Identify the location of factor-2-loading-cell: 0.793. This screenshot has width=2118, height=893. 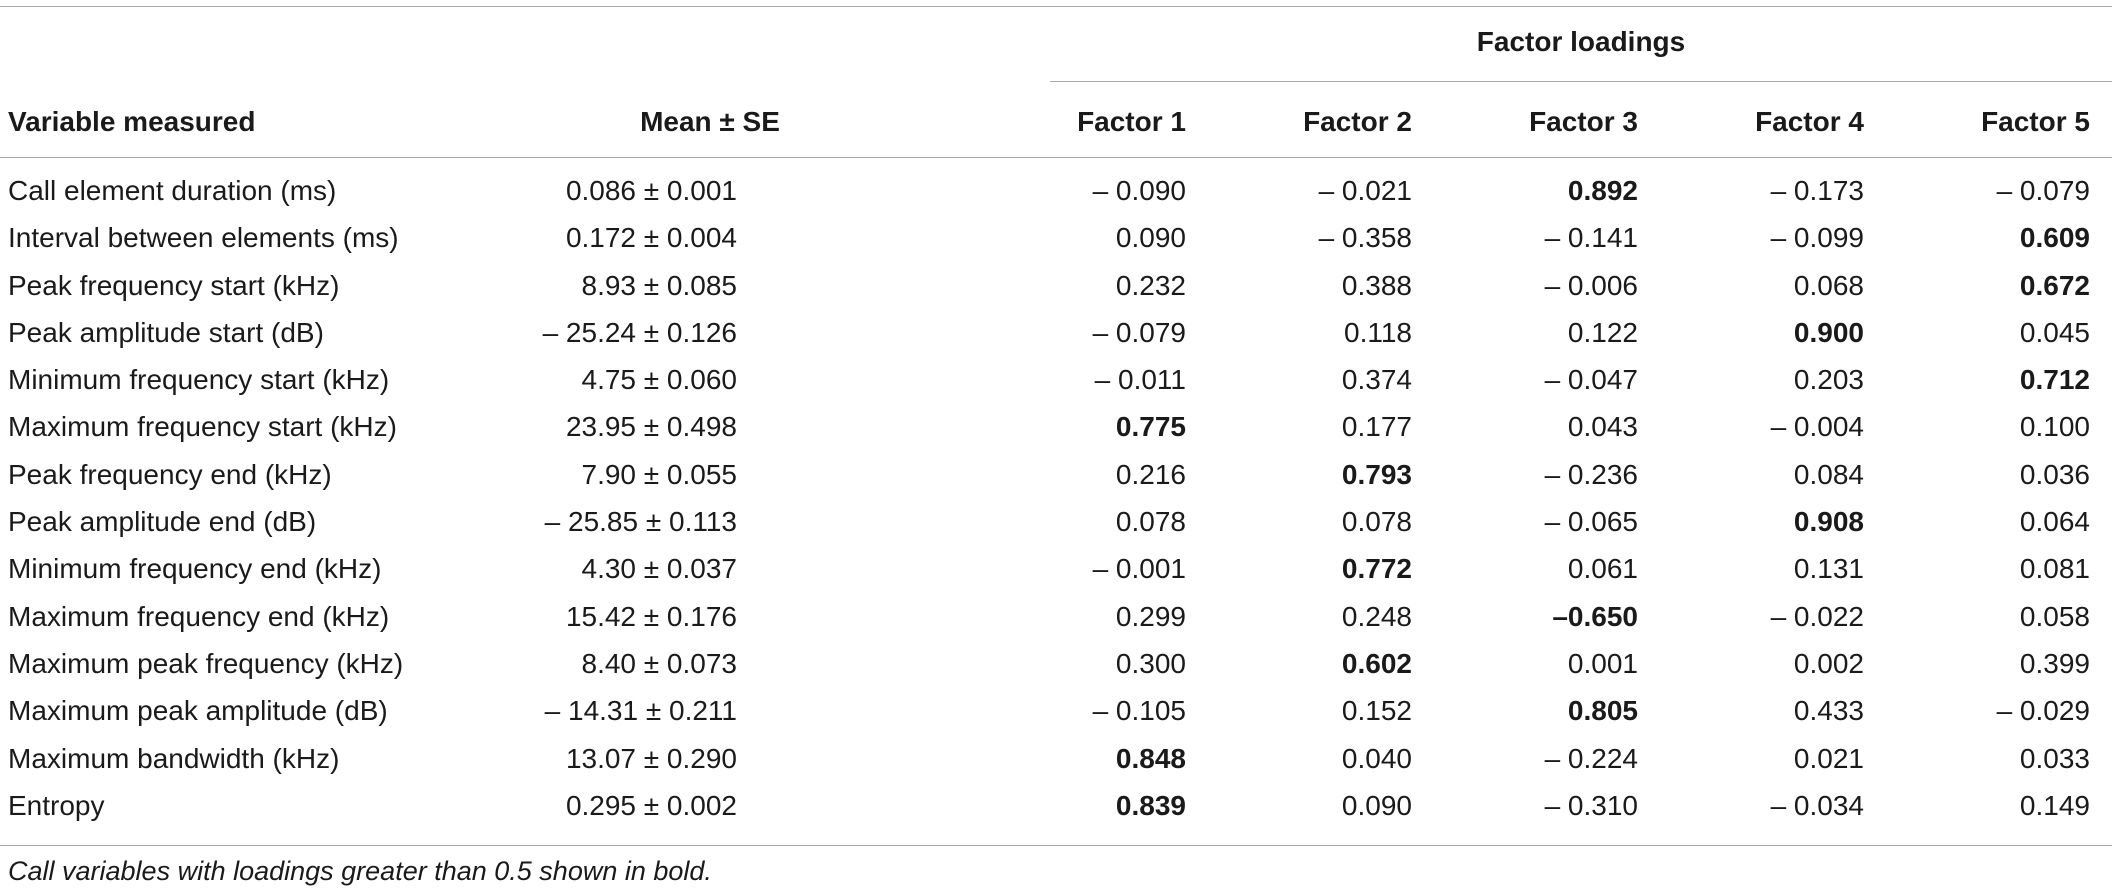
(1376, 474).